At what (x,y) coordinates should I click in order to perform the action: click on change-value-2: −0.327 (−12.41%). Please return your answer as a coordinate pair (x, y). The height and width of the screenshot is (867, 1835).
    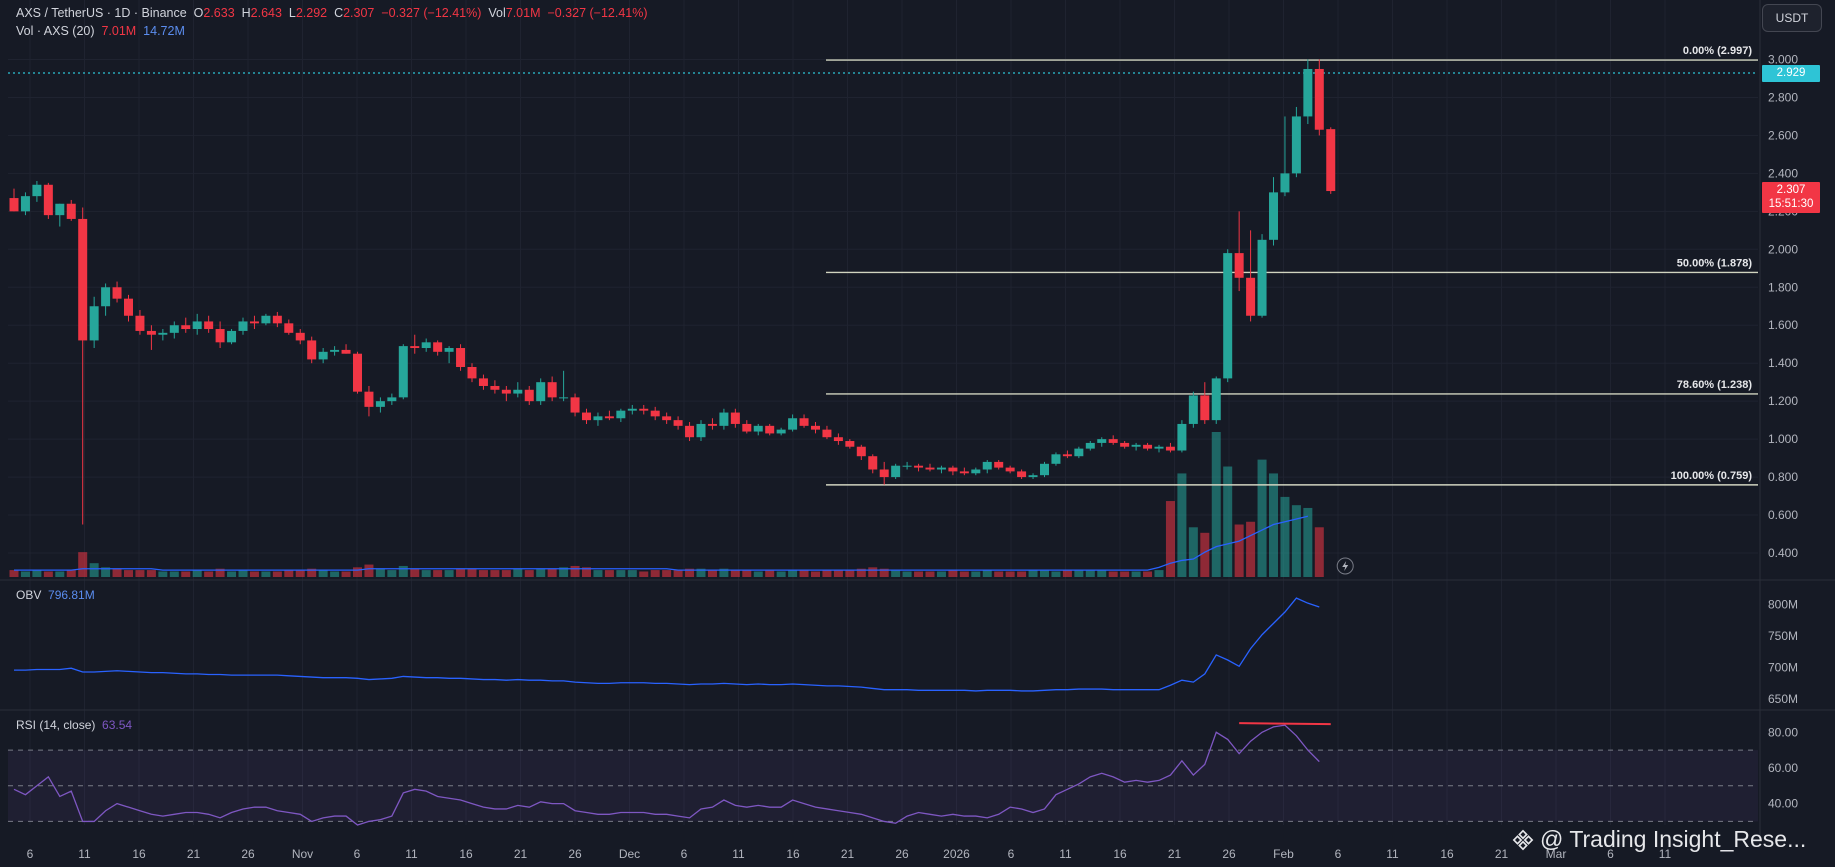
    Looking at the image, I should click on (597, 13).